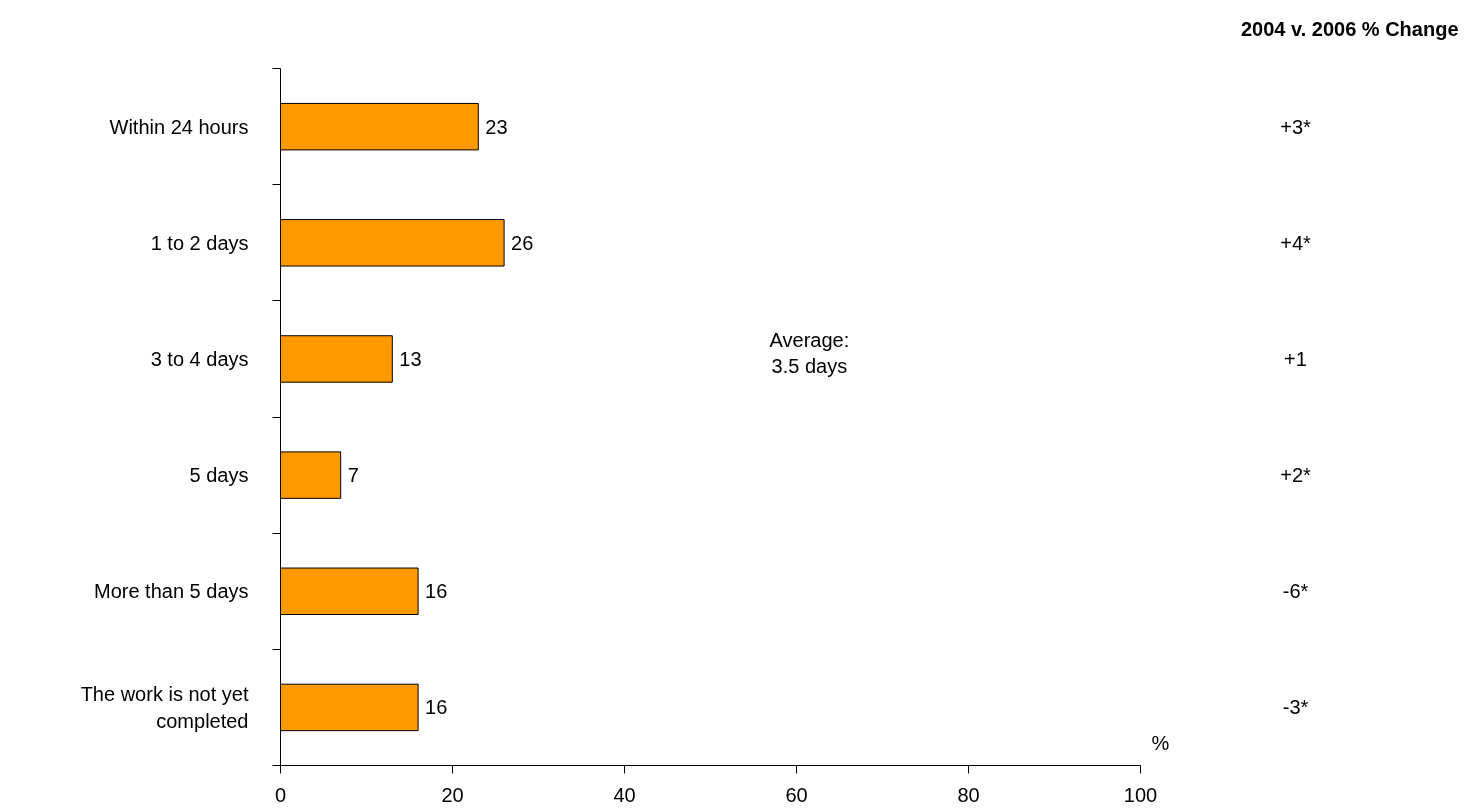 This screenshot has width=1465, height=811. I want to click on y-tick-label: The work is not yet completed, so click(164, 707).